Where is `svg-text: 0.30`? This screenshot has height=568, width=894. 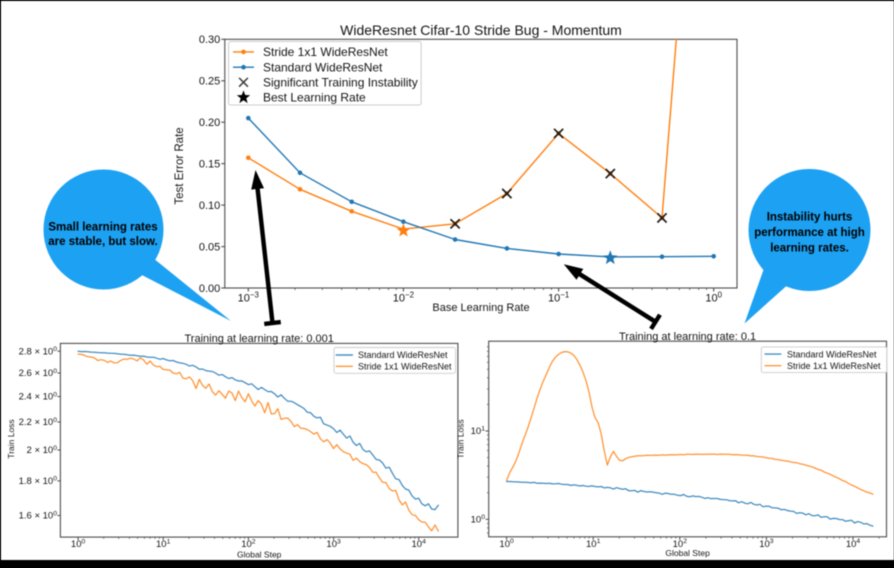 svg-text: 0.30 is located at coordinates (209, 40).